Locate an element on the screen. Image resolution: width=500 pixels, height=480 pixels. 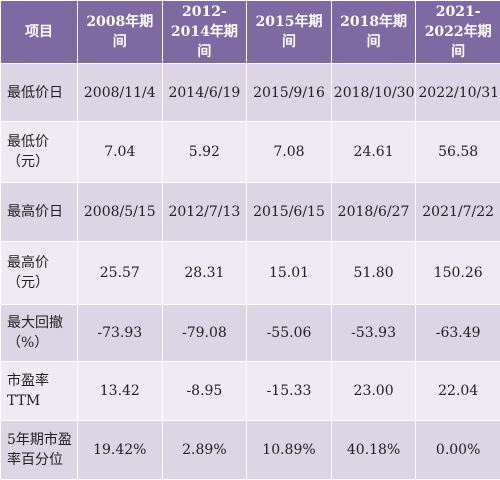
row-label: 最低价日 is located at coordinates (39, 93).